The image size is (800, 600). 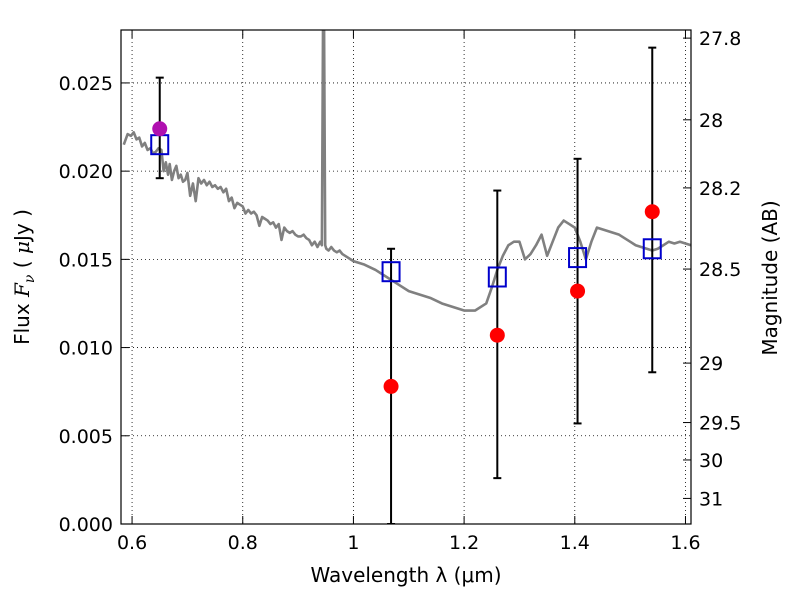 I want to click on y-tick-label: 0.020, so click(x=86, y=172).